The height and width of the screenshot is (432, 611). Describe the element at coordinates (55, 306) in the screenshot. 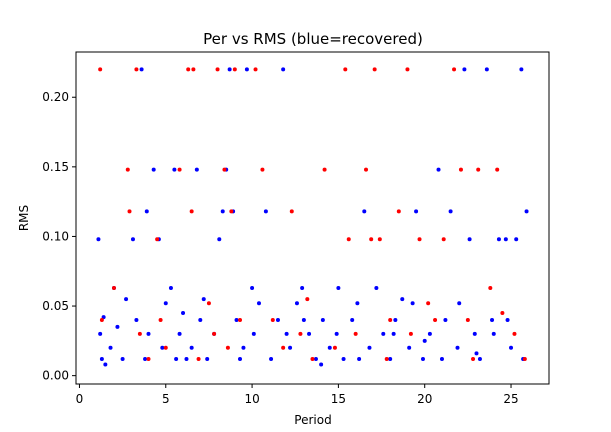

I see `y-tick-label: 0.05` at that location.